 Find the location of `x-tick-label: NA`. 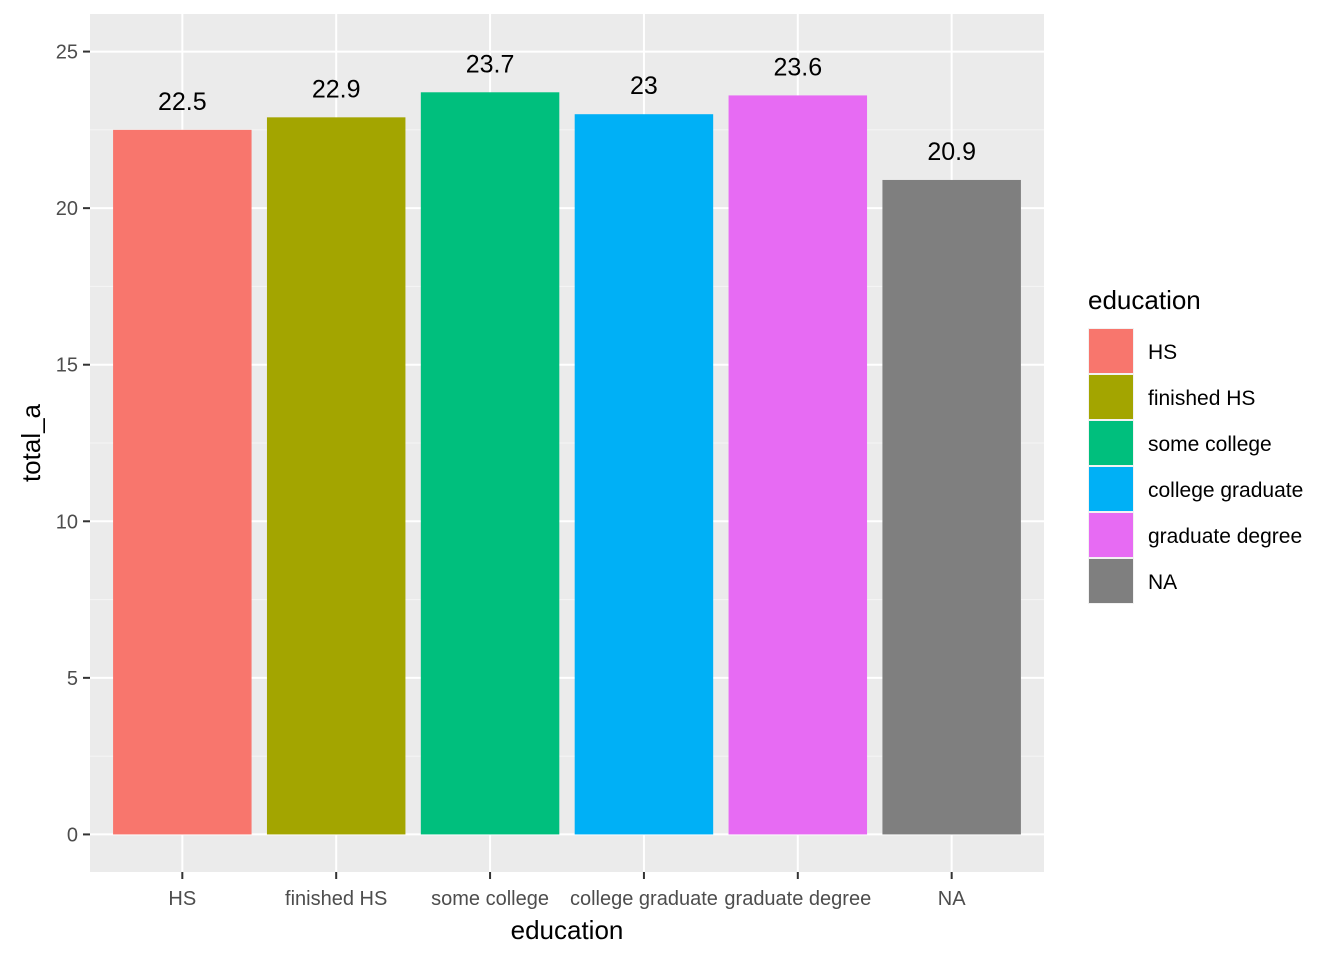

x-tick-label: NA is located at coordinates (952, 899).